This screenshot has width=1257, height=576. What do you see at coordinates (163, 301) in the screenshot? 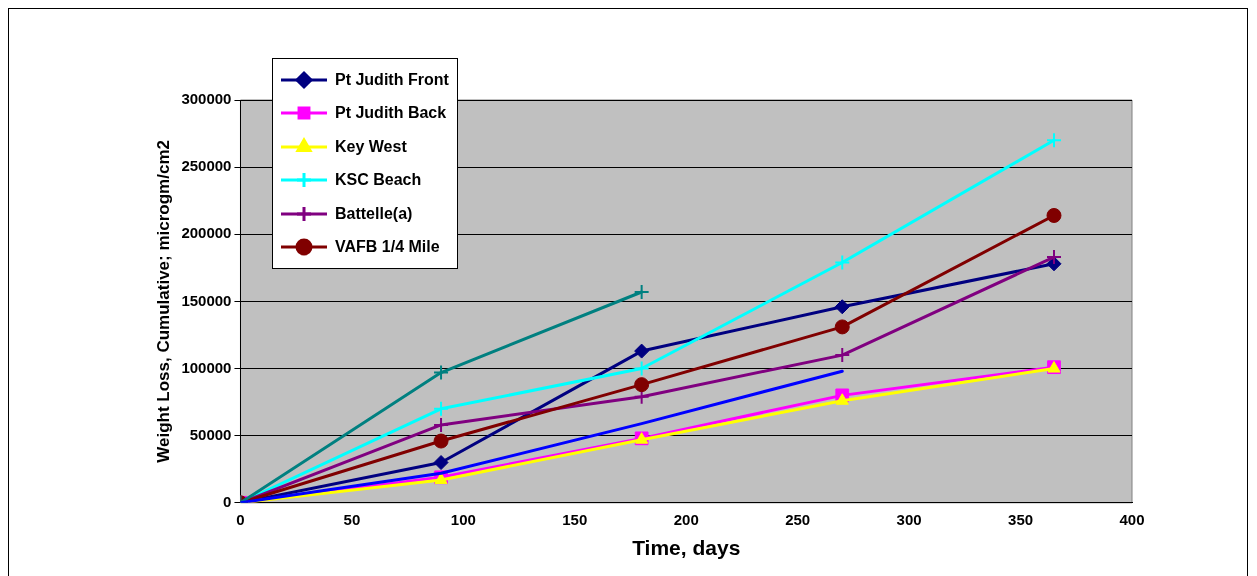
I see `y-axis-title: Weight Loss, Cumulative; microgm/cm2` at bounding box center [163, 301].